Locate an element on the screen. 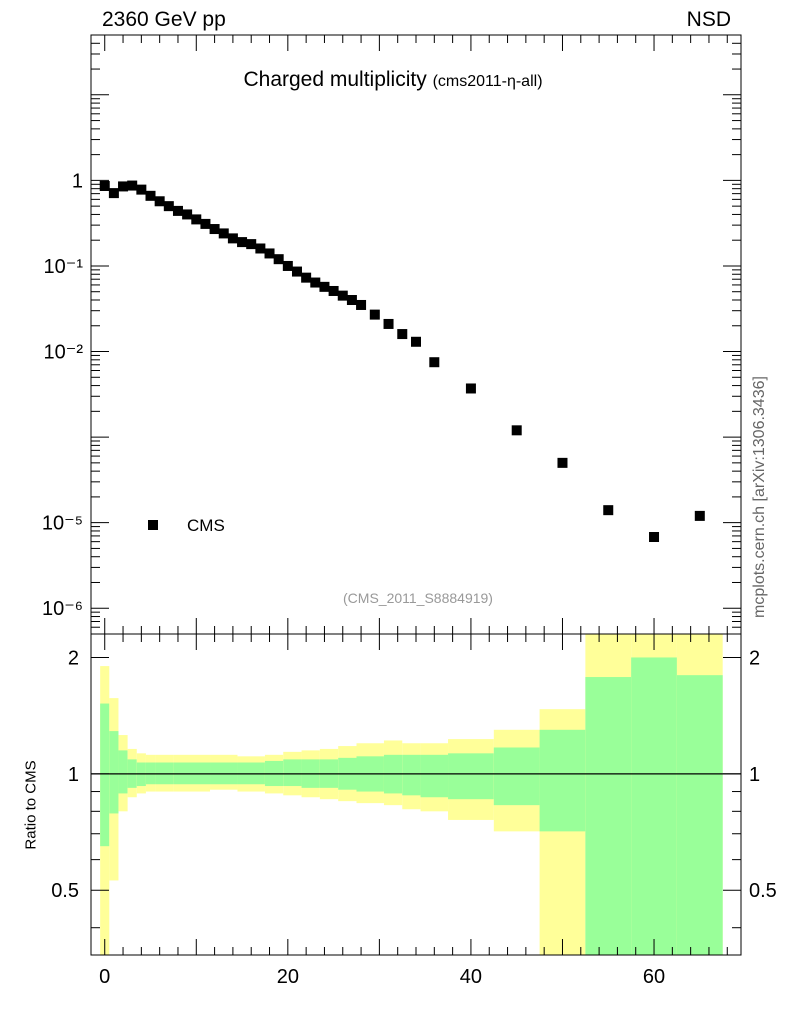 This screenshot has height=1024, width=786. x-tick-label: 60 is located at coordinates (654, 977).